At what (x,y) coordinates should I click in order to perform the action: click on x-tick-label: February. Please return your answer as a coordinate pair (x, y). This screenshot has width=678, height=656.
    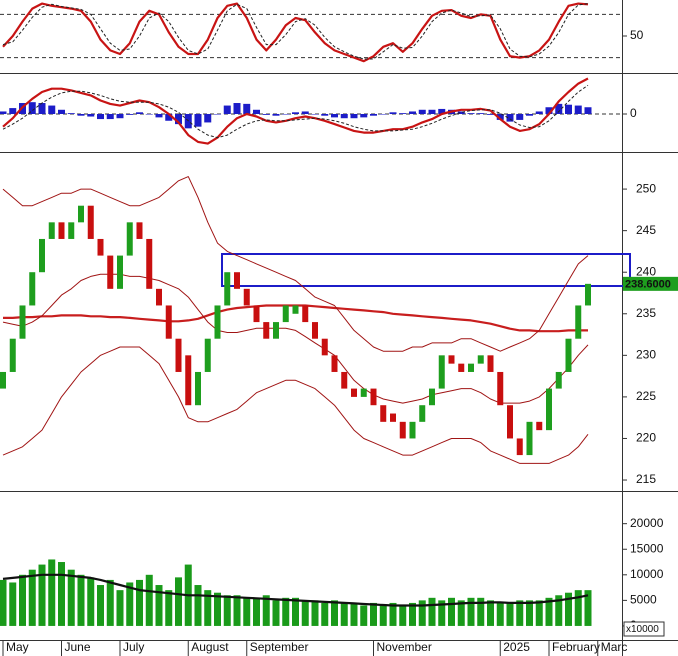
    Looking at the image, I should click on (576, 647).